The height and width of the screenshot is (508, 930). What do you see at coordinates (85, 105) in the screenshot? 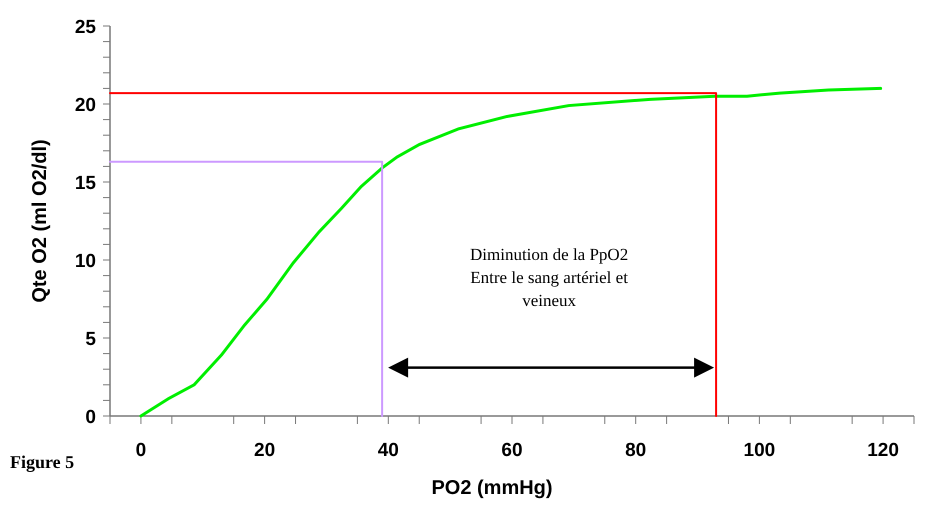
I see `y-tick-label: 20` at bounding box center [85, 105].